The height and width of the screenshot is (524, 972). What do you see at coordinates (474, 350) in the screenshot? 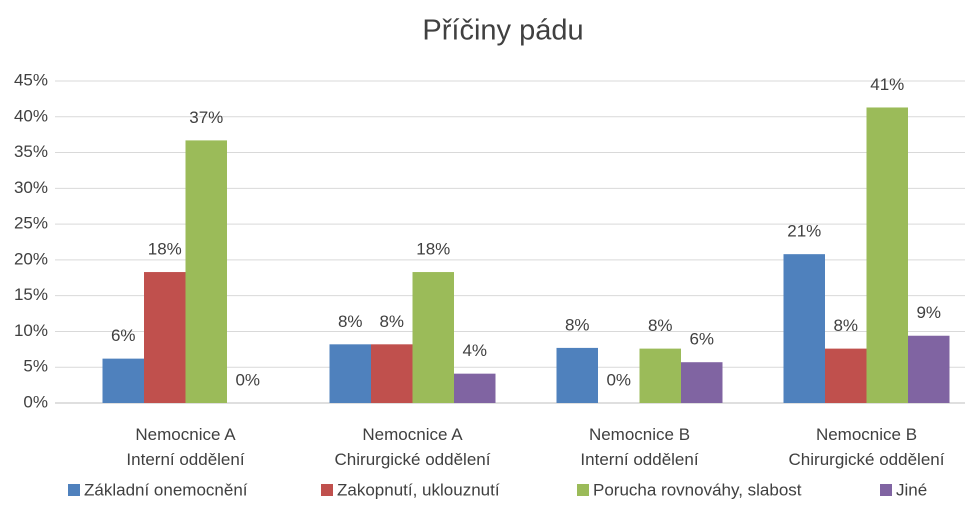
I see `value-label: 4%` at bounding box center [474, 350].